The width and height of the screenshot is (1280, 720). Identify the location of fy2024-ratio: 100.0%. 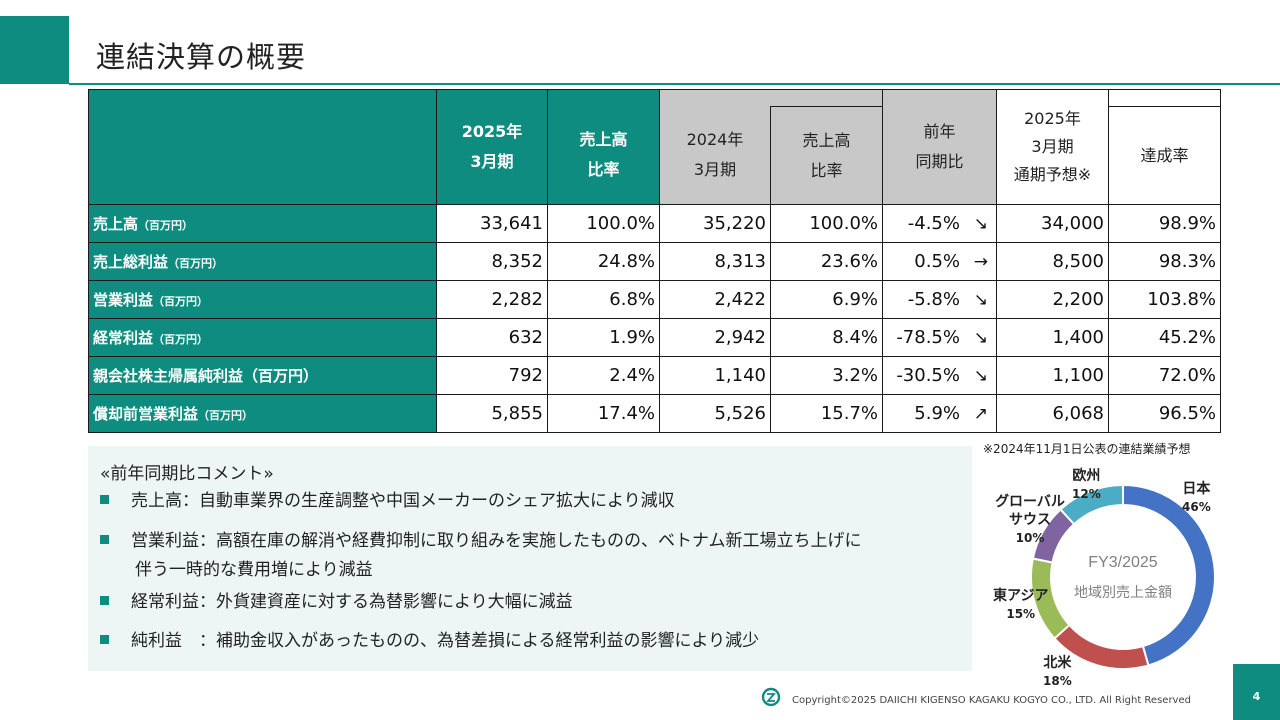
(826, 223).